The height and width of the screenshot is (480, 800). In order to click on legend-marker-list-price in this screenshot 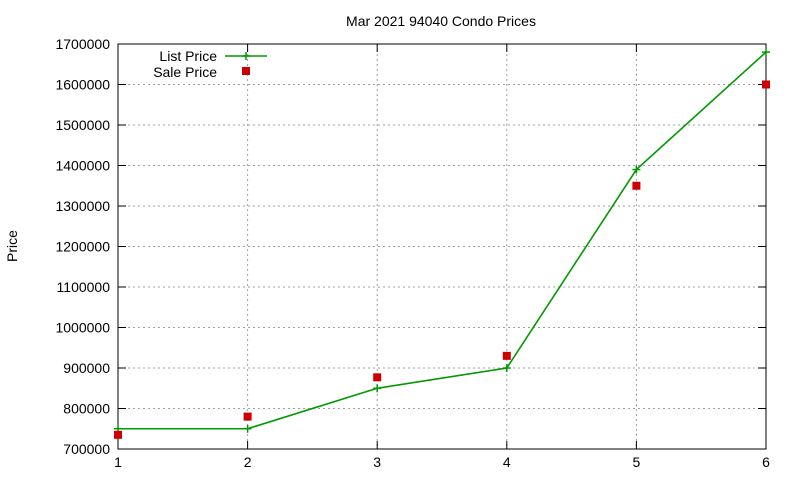, I will do `click(246, 56)`.